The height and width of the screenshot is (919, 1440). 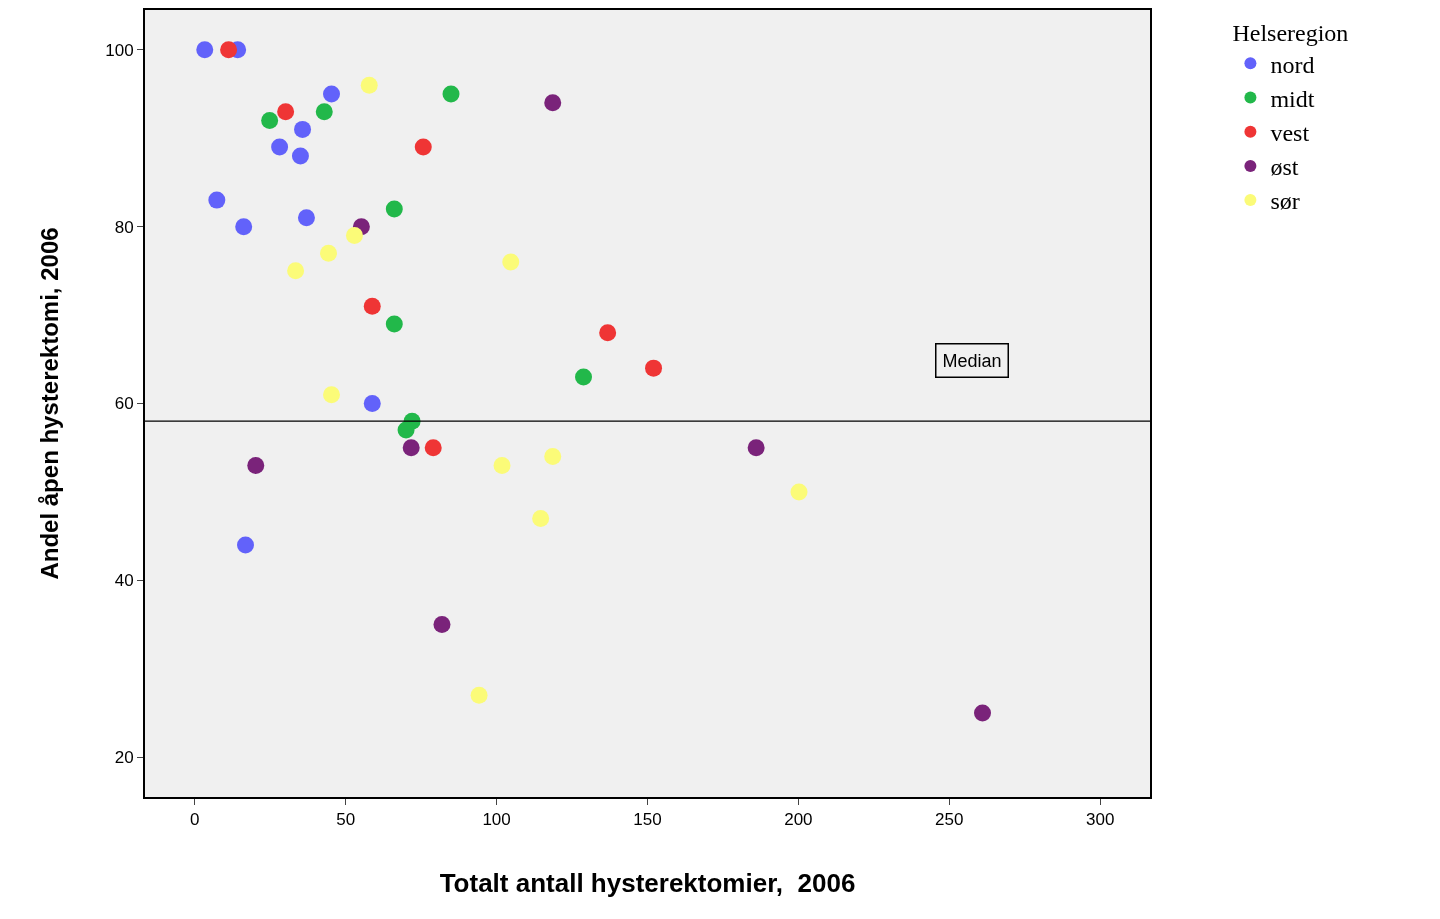 What do you see at coordinates (798, 820) in the screenshot?
I see `x-tick-label: 200` at bounding box center [798, 820].